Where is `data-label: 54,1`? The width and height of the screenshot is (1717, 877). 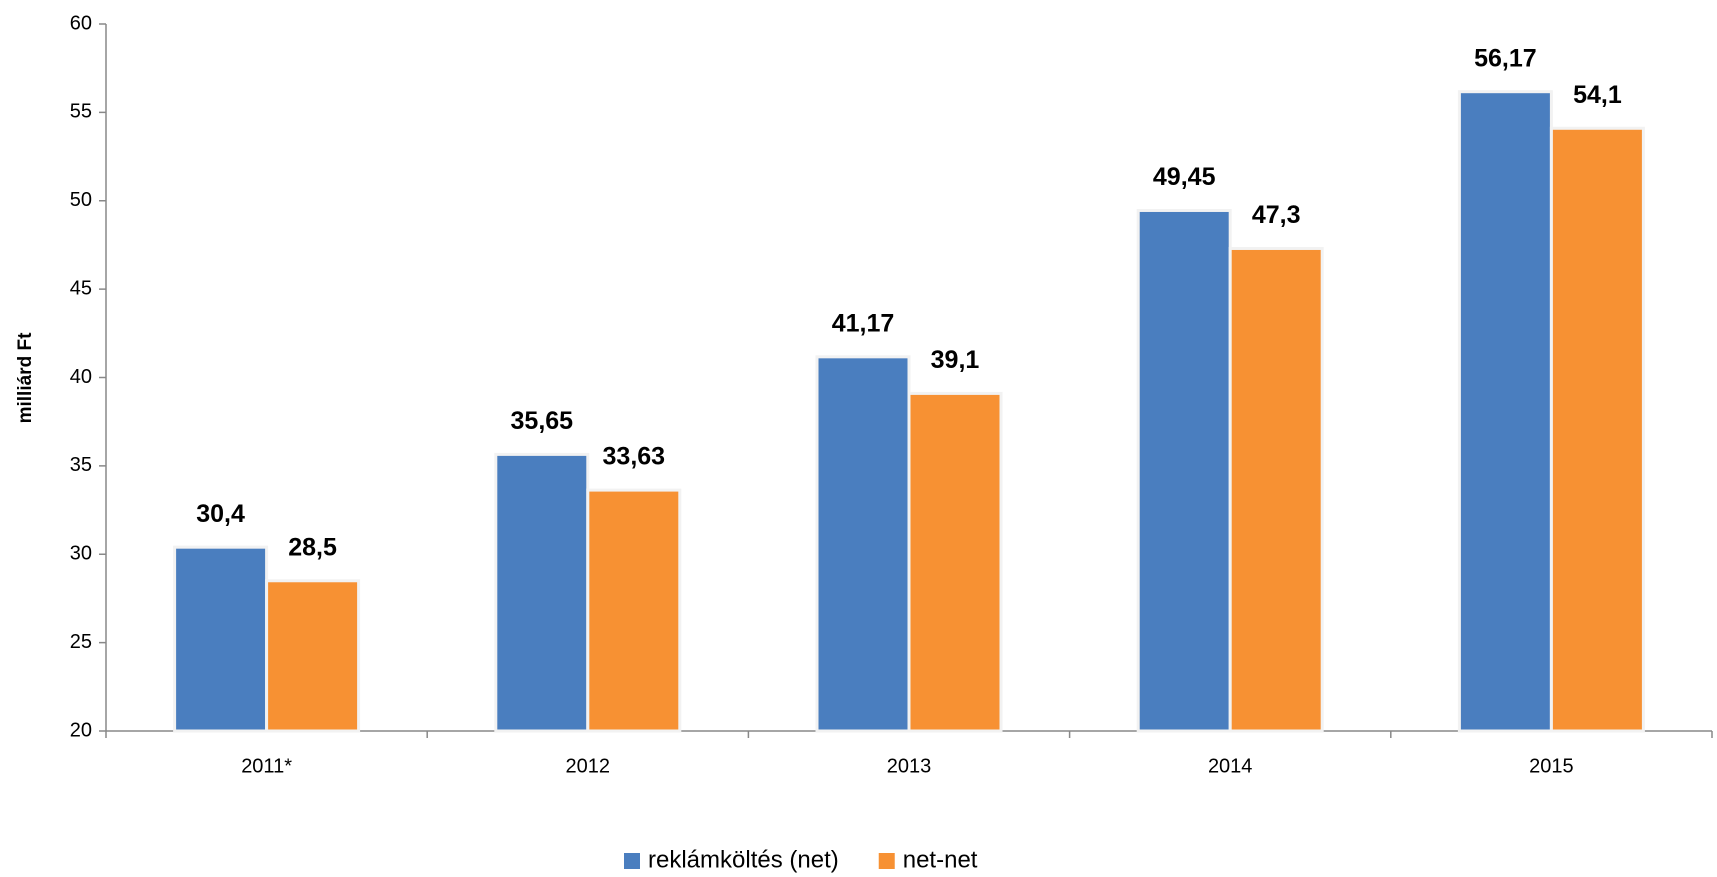 data-label: 54,1 is located at coordinates (1597, 95).